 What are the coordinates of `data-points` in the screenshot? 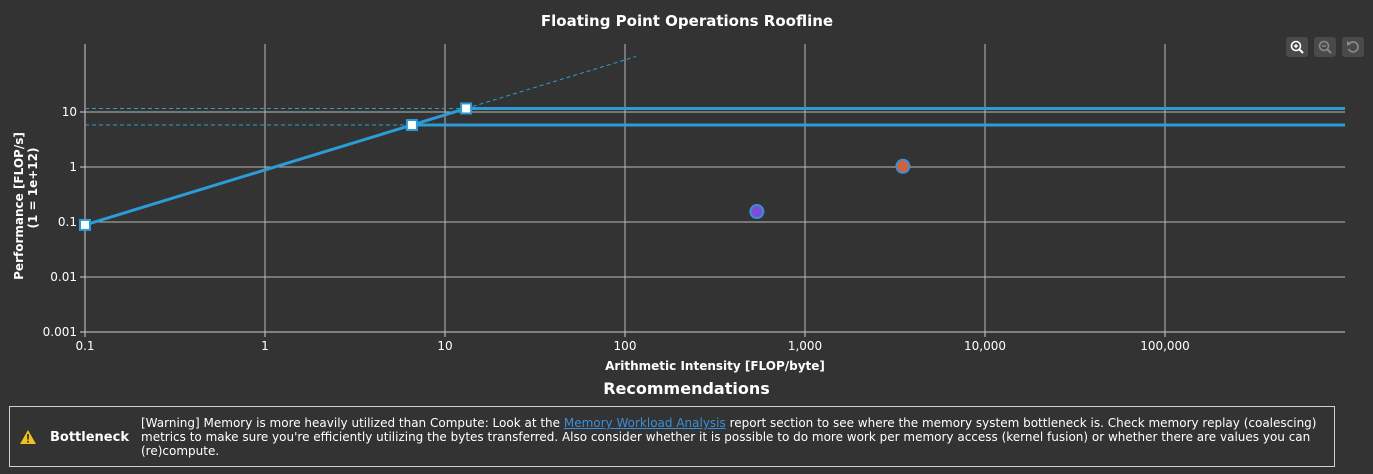 It's located at (830, 189).